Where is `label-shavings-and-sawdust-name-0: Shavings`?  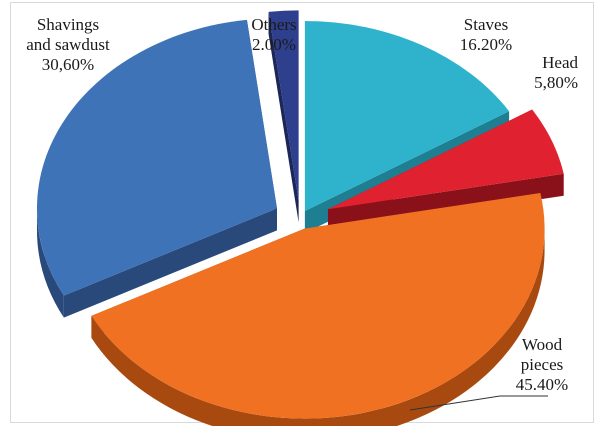
label-shavings-and-sawdust-name-0: Shavings is located at coordinates (68, 24).